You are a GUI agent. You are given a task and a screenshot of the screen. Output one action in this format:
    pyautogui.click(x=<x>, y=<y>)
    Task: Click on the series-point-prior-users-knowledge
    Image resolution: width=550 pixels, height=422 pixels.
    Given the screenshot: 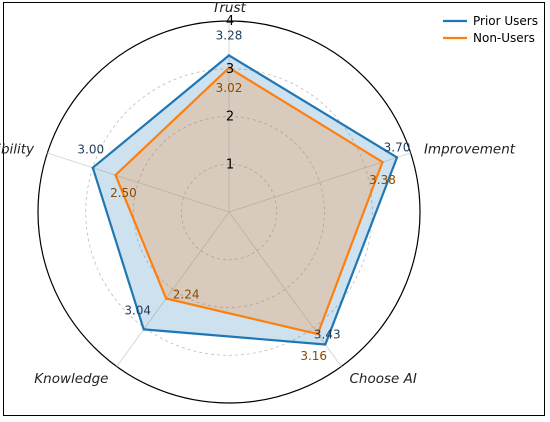 What is the action you would take?
    pyautogui.click(x=143, y=329)
    